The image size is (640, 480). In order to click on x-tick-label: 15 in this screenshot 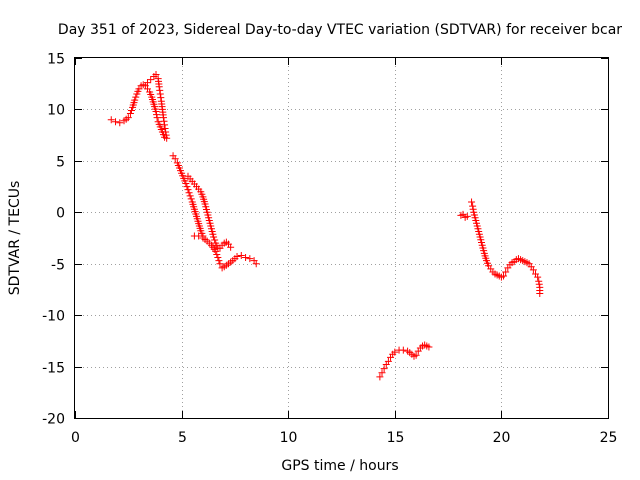, I will do `click(396, 438)`.